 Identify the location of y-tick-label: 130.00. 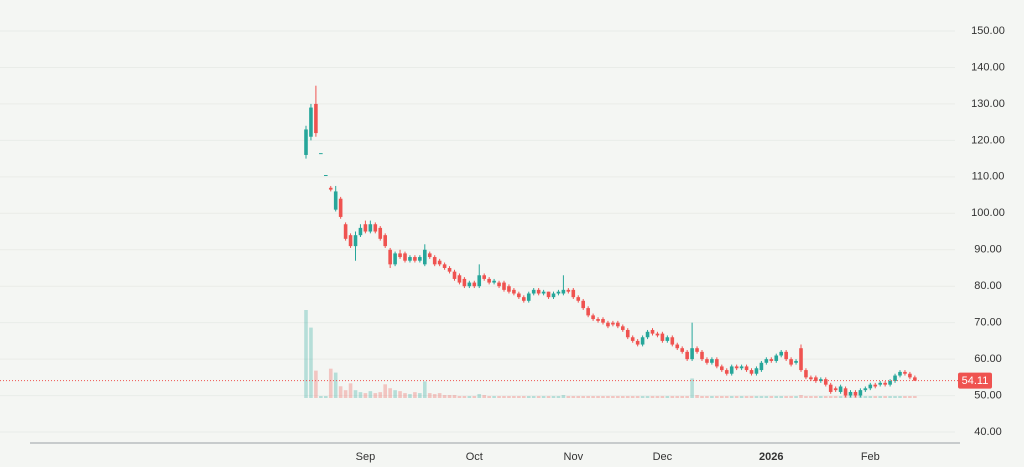
(988, 104).